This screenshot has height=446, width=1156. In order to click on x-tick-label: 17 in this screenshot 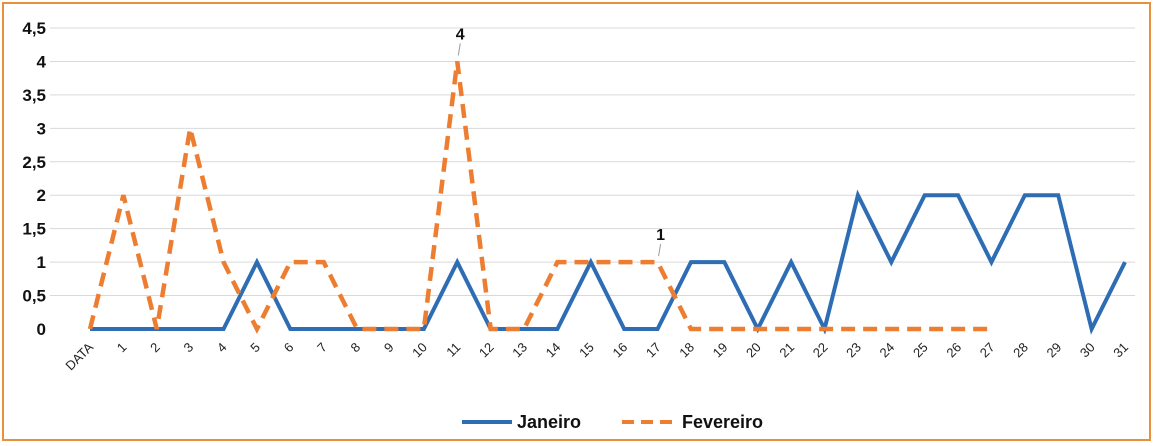, I will do `click(653, 350)`.